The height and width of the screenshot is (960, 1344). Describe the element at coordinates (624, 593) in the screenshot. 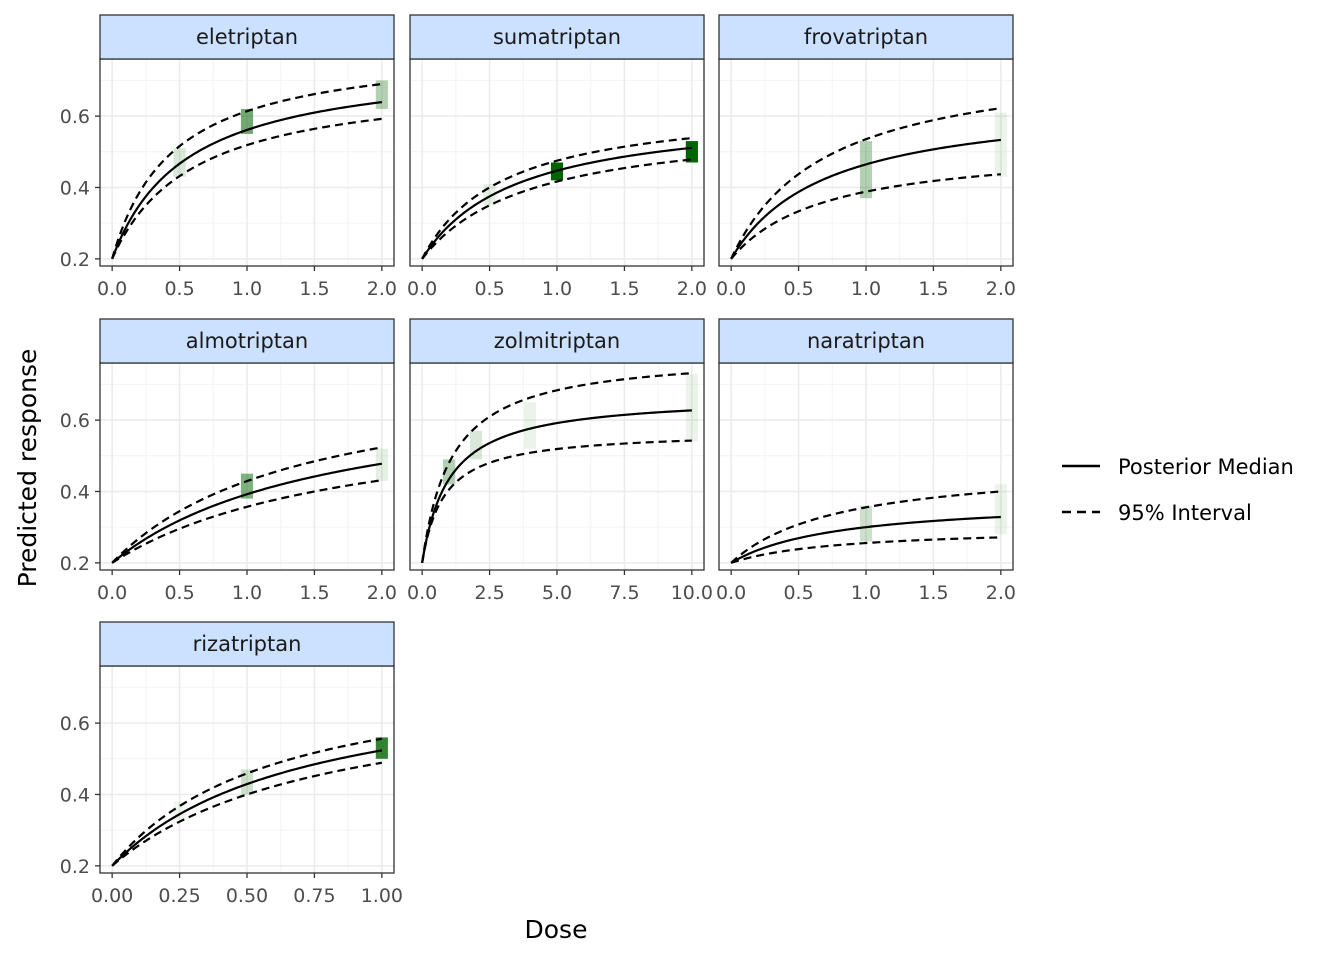

I see `x-tick-label: 7.5` at that location.